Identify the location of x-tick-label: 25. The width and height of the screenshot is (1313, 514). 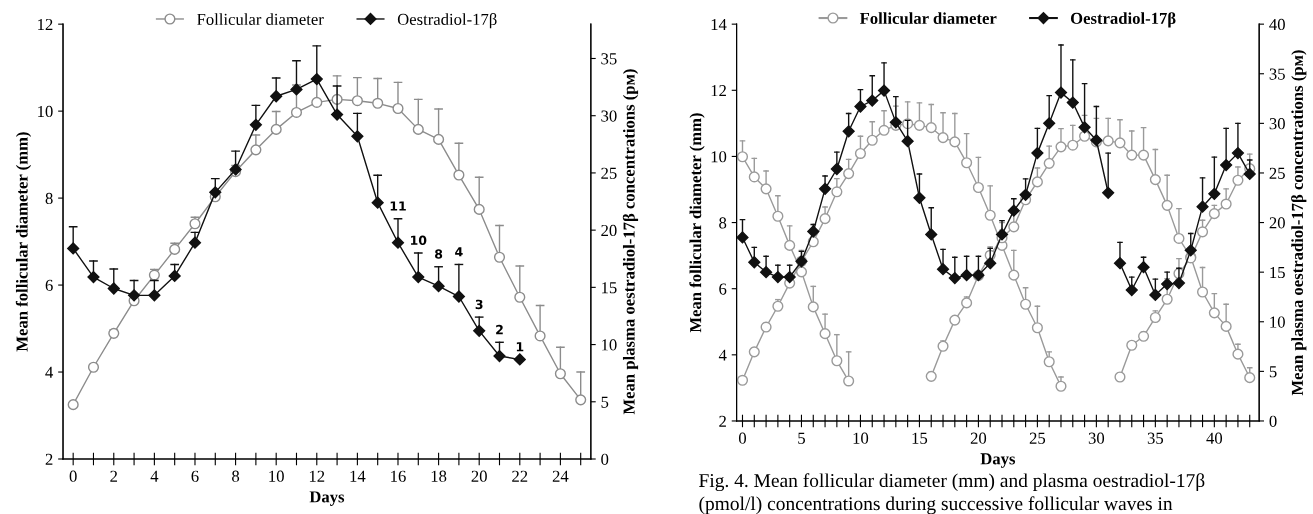
(1037, 438).